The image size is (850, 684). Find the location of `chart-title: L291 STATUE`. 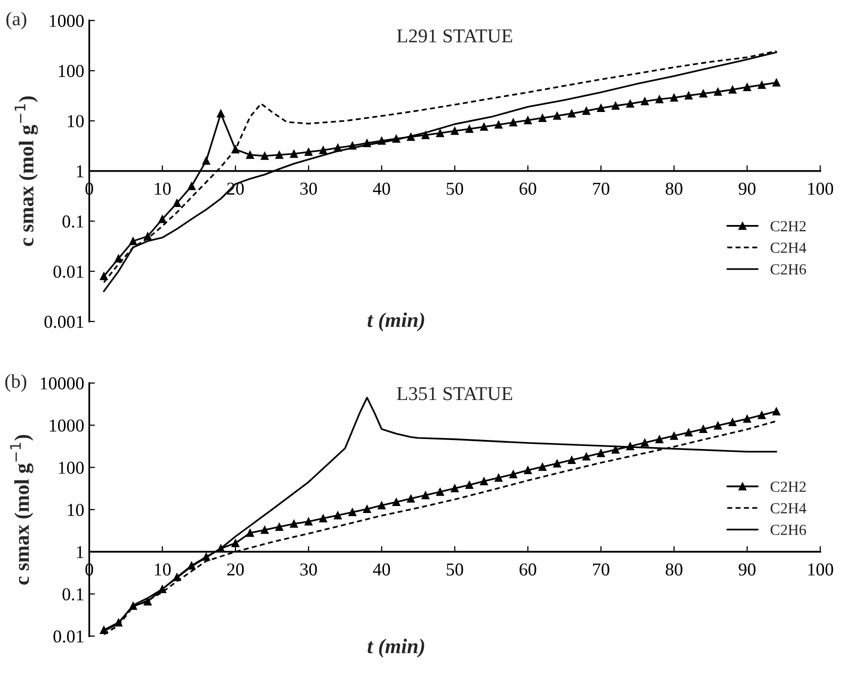

chart-title: L291 STATUE is located at coordinates (454, 35).